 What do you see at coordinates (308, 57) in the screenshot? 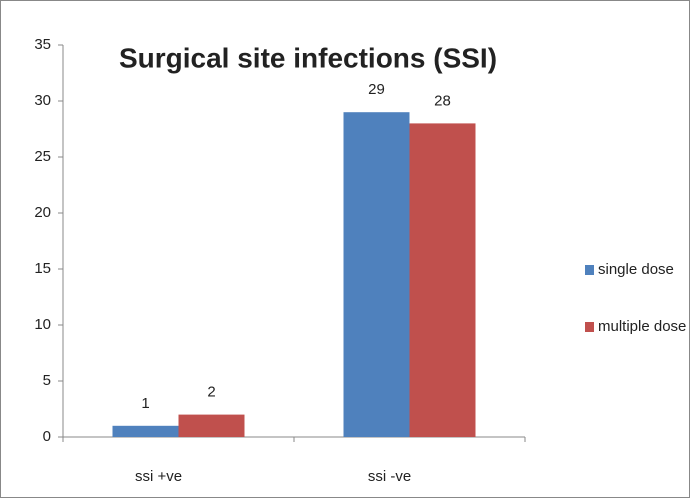
I see `chart-title: Surgical site infections (SSI)` at bounding box center [308, 57].